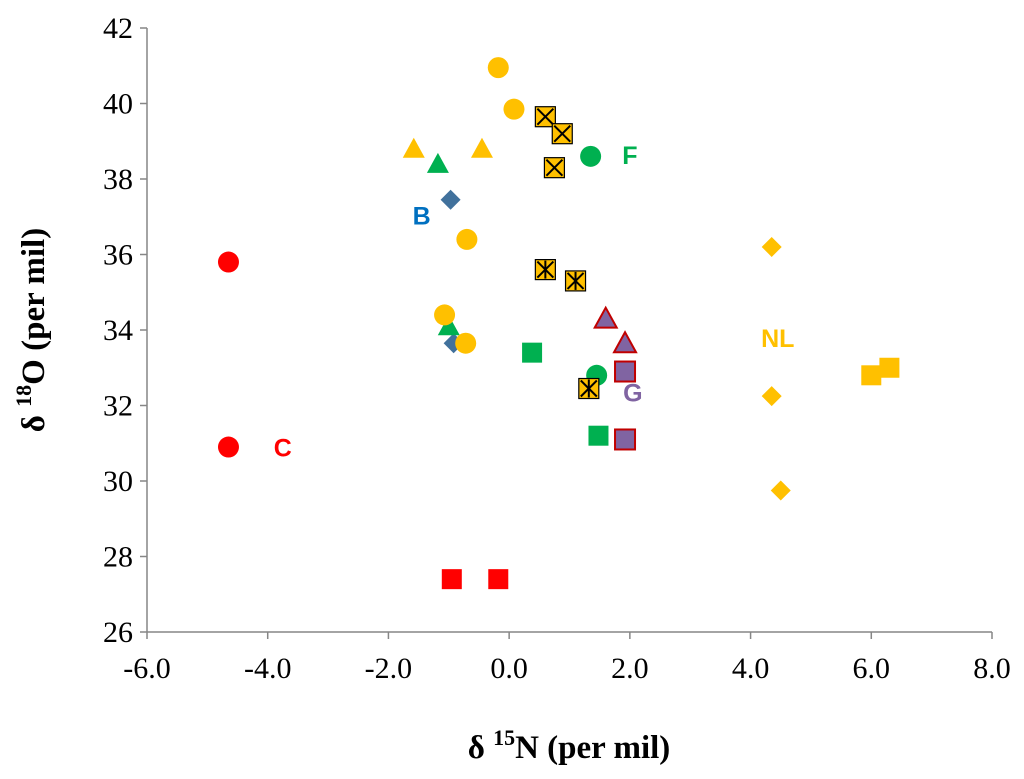 Image resolution: width=1024 pixels, height=779 pixels. I want to click on y-tick-label: 30, so click(118, 481).